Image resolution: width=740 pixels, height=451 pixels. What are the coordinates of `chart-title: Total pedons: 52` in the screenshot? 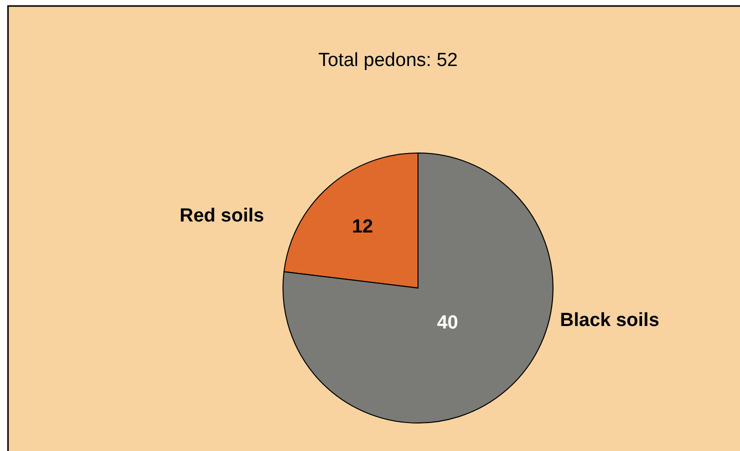 It's located at (388, 60).